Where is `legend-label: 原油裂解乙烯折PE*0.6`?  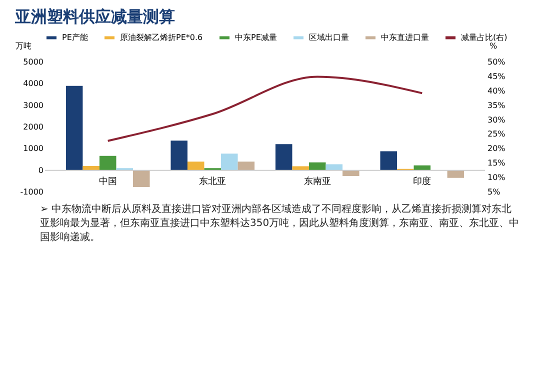
legend-label: 原油裂解乙烯折PE*0.6 is located at coordinates (161, 37).